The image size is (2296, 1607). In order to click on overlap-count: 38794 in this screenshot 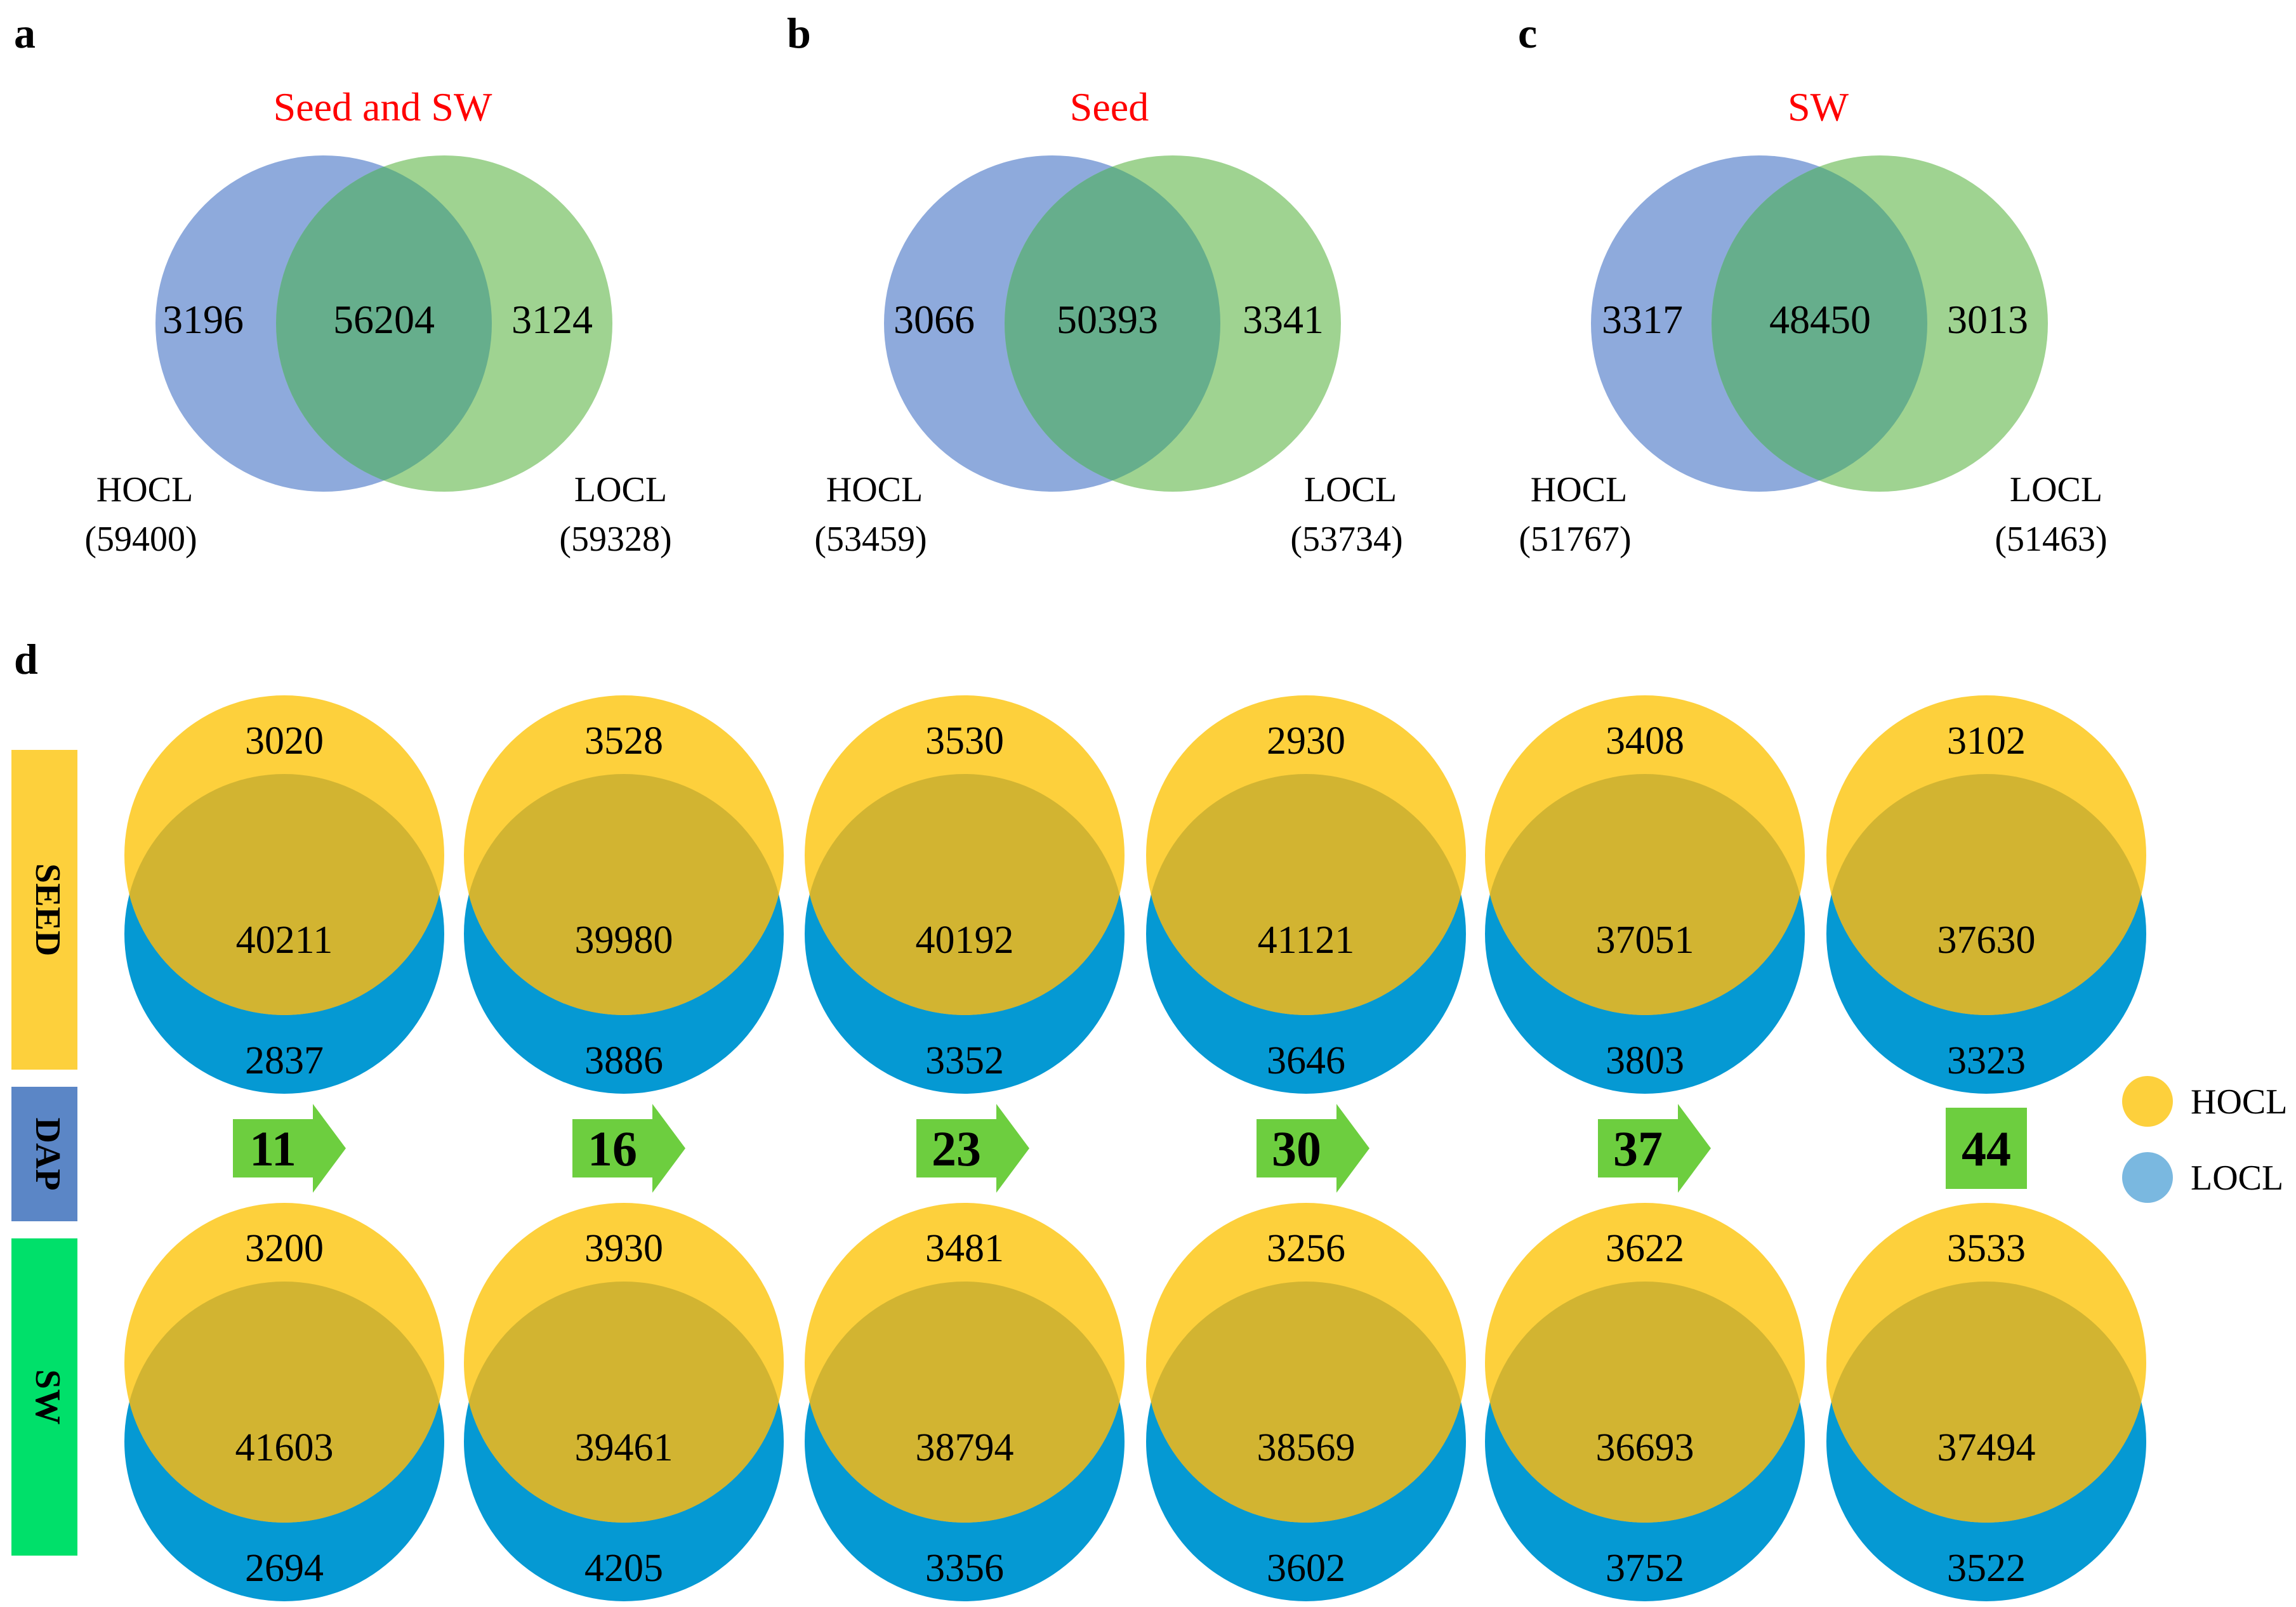, I will do `click(965, 1447)`.